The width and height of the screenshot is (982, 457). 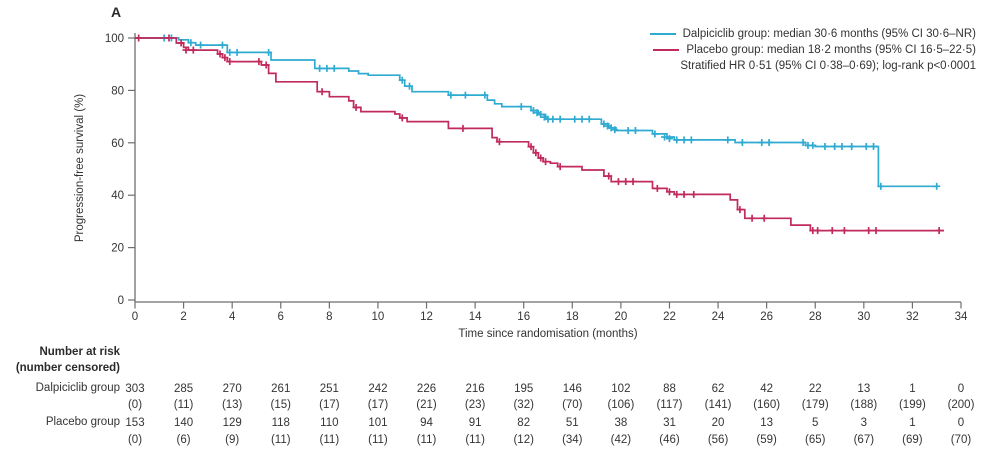 What do you see at coordinates (766, 405) in the screenshot?
I see `svg-text: (160)` at bounding box center [766, 405].